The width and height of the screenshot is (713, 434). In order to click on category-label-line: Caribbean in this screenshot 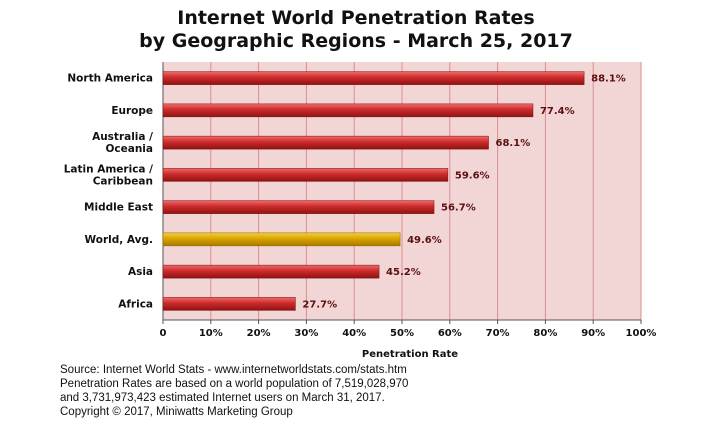, I will do `click(123, 181)`.